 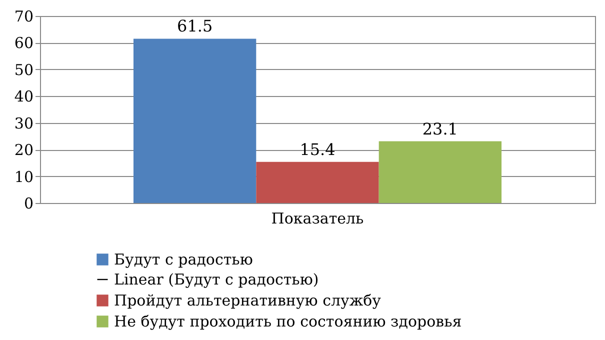 What do you see at coordinates (248, 301) in the screenshot?
I see `legend-label: Пройдут альтернативную службу` at bounding box center [248, 301].